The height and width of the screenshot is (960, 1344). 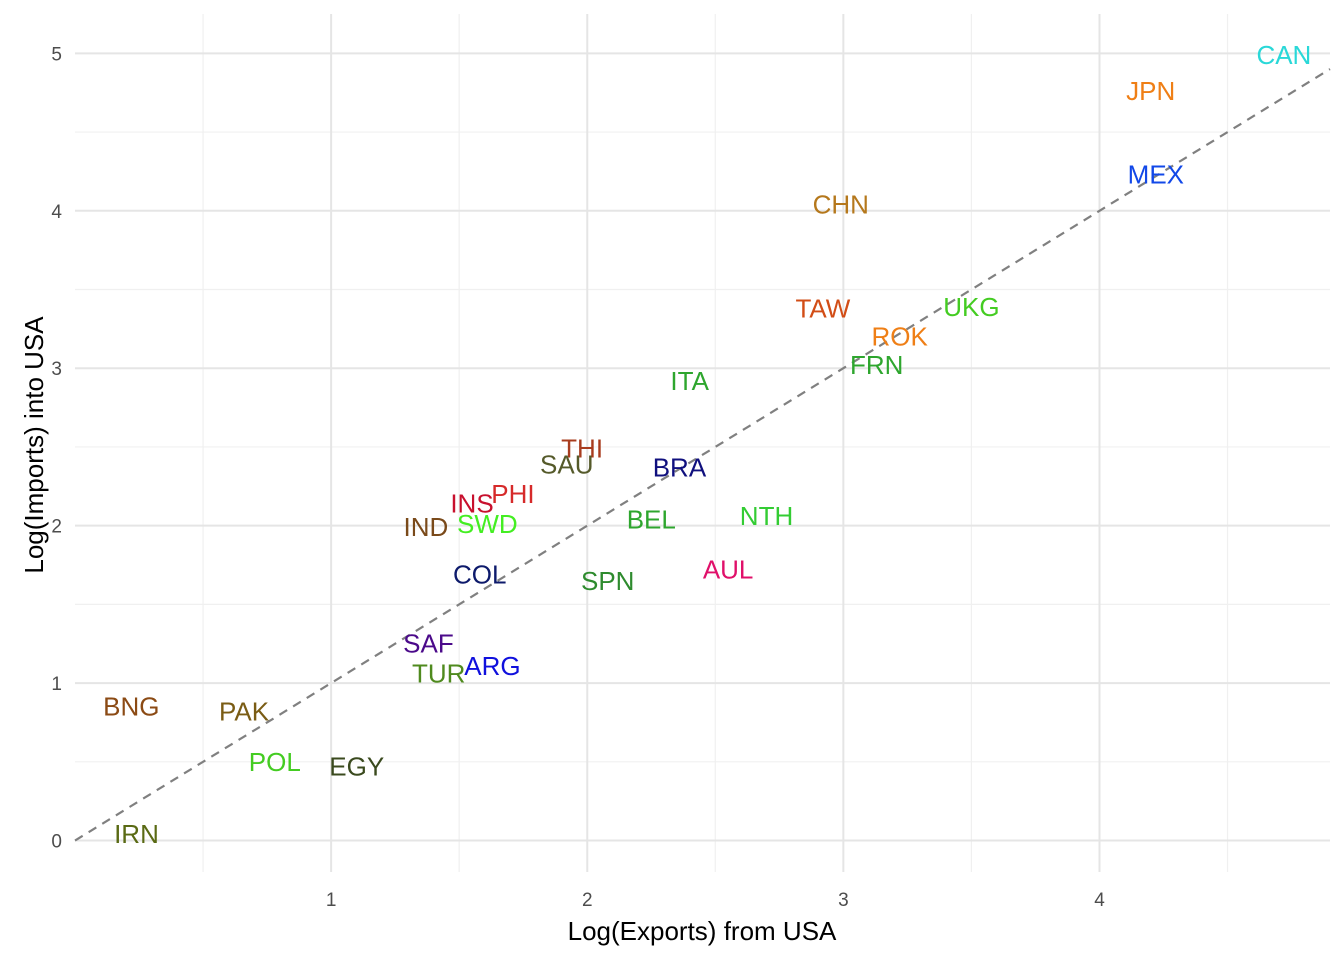 I want to click on point-label-ita: ITA, so click(x=689, y=381).